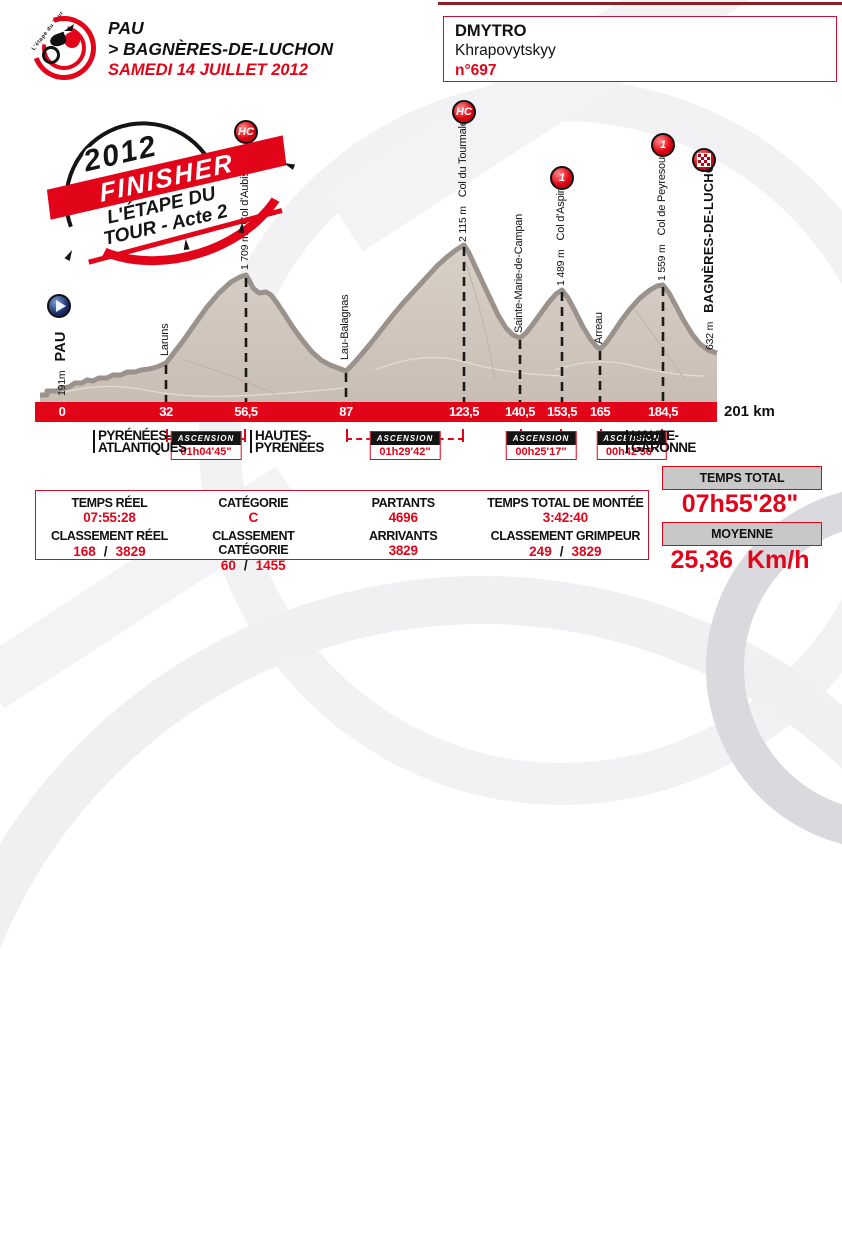  I want to click on start-elevation: 191m, so click(62, 383).